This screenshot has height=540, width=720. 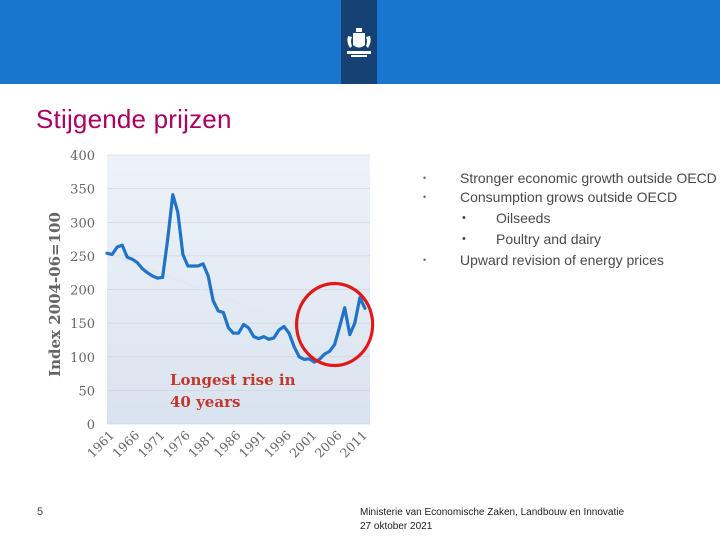 I want to click on bullet-item: • Upward revision of energy prices, so click(x=570, y=260).